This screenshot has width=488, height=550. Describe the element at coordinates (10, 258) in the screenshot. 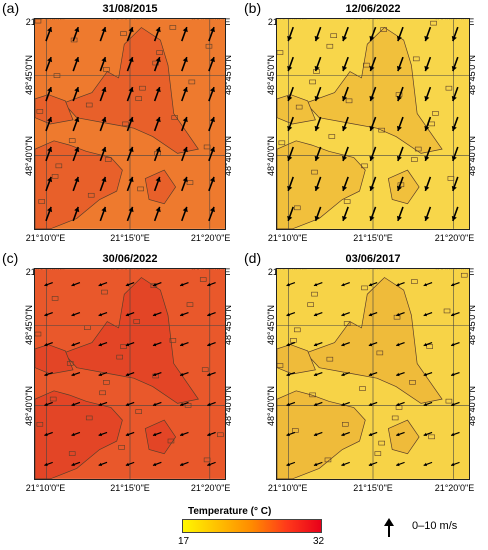

I see `panel-letter: (c)` at that location.